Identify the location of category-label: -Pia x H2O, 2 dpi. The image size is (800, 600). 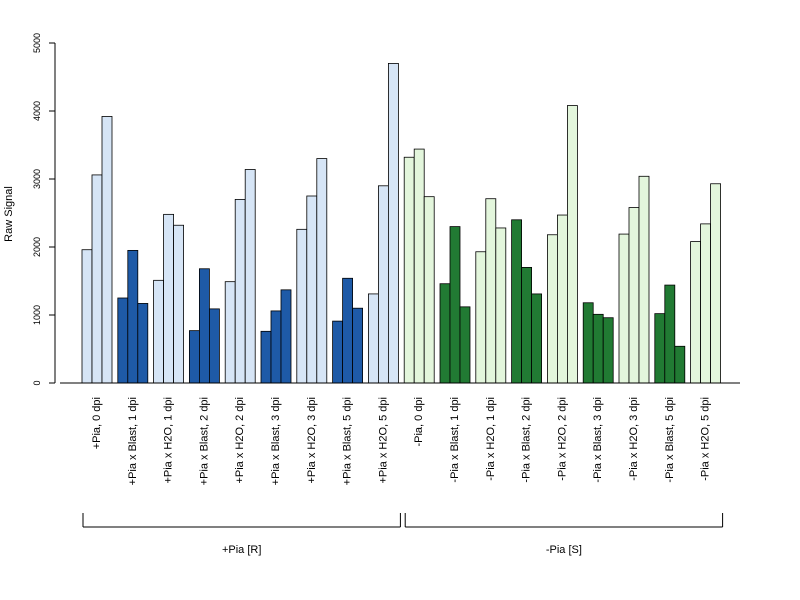
(562, 439).